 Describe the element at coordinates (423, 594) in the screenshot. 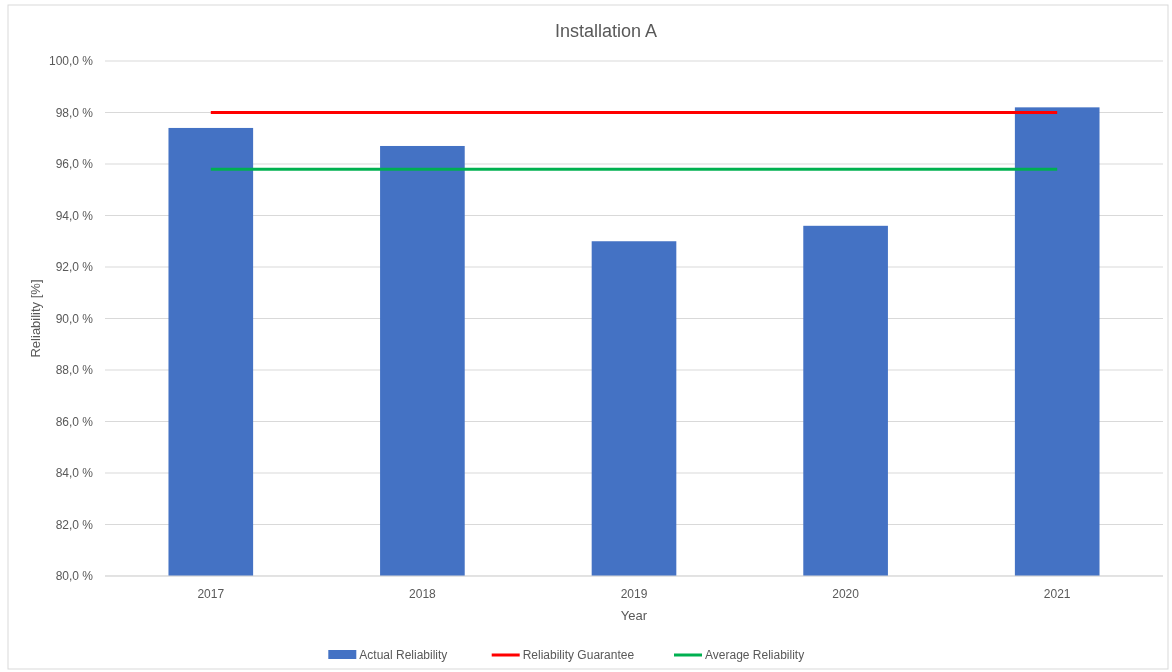

I see `x-tick-label: 2018` at that location.